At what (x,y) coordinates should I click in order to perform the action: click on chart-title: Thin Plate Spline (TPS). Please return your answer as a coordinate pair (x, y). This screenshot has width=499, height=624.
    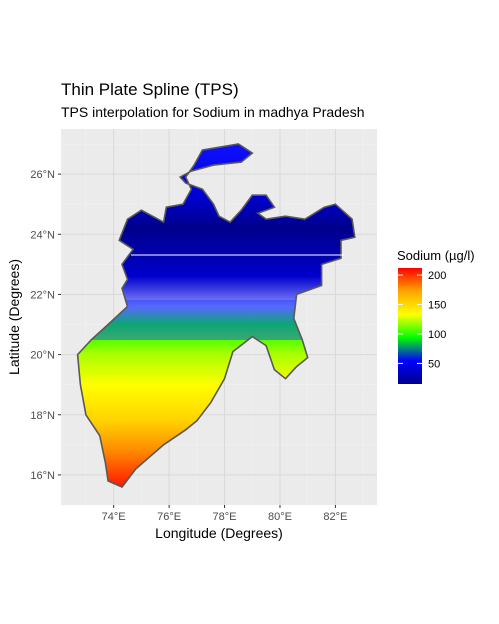
    Looking at the image, I should click on (150, 89).